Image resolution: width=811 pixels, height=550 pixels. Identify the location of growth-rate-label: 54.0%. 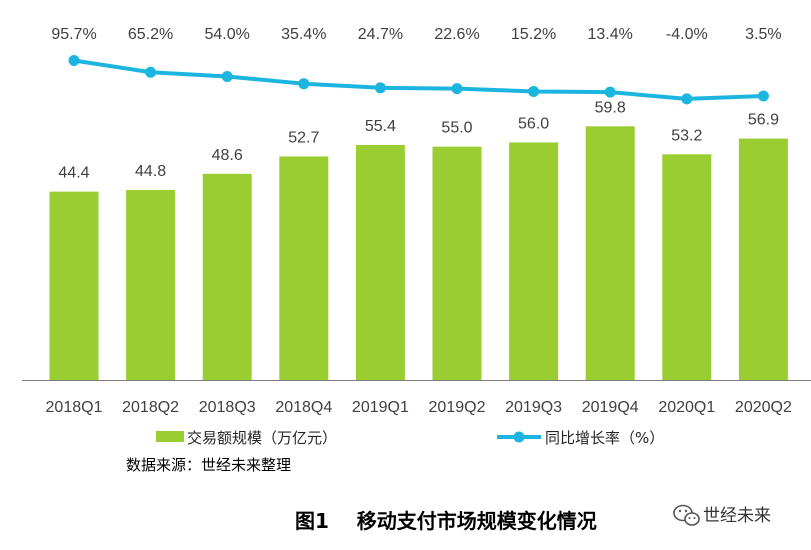
(227, 34).